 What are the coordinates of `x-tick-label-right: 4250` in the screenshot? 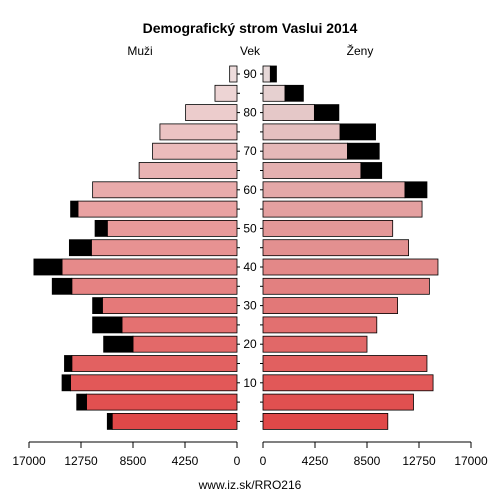 It's located at (315, 461).